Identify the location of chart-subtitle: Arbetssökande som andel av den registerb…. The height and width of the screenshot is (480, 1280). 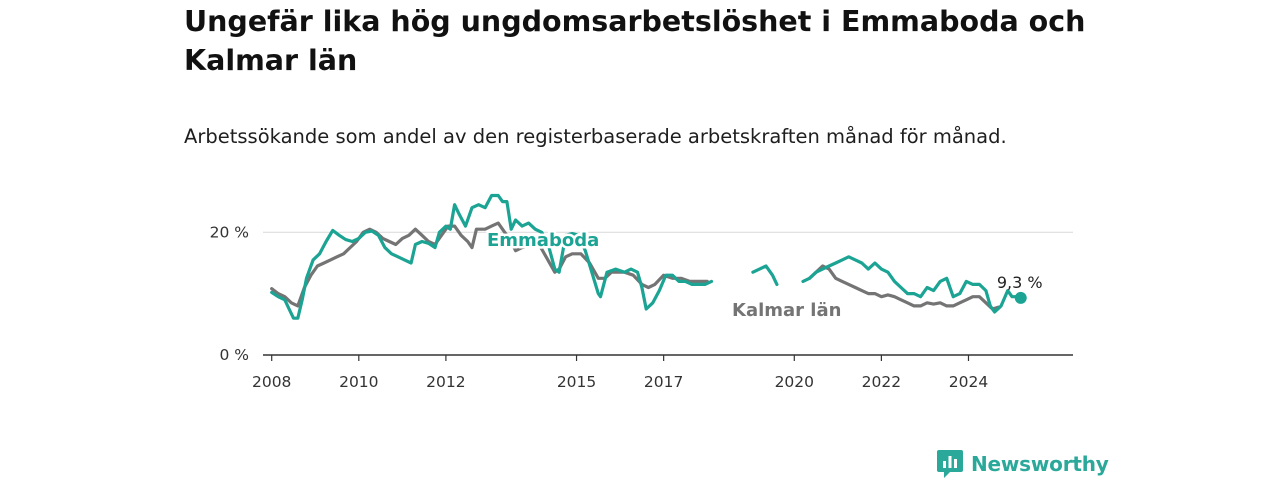
(595, 136).